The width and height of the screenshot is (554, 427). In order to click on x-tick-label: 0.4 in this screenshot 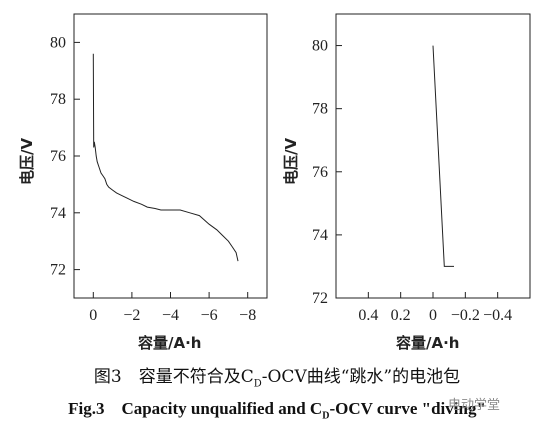, I will do `click(368, 315)`.